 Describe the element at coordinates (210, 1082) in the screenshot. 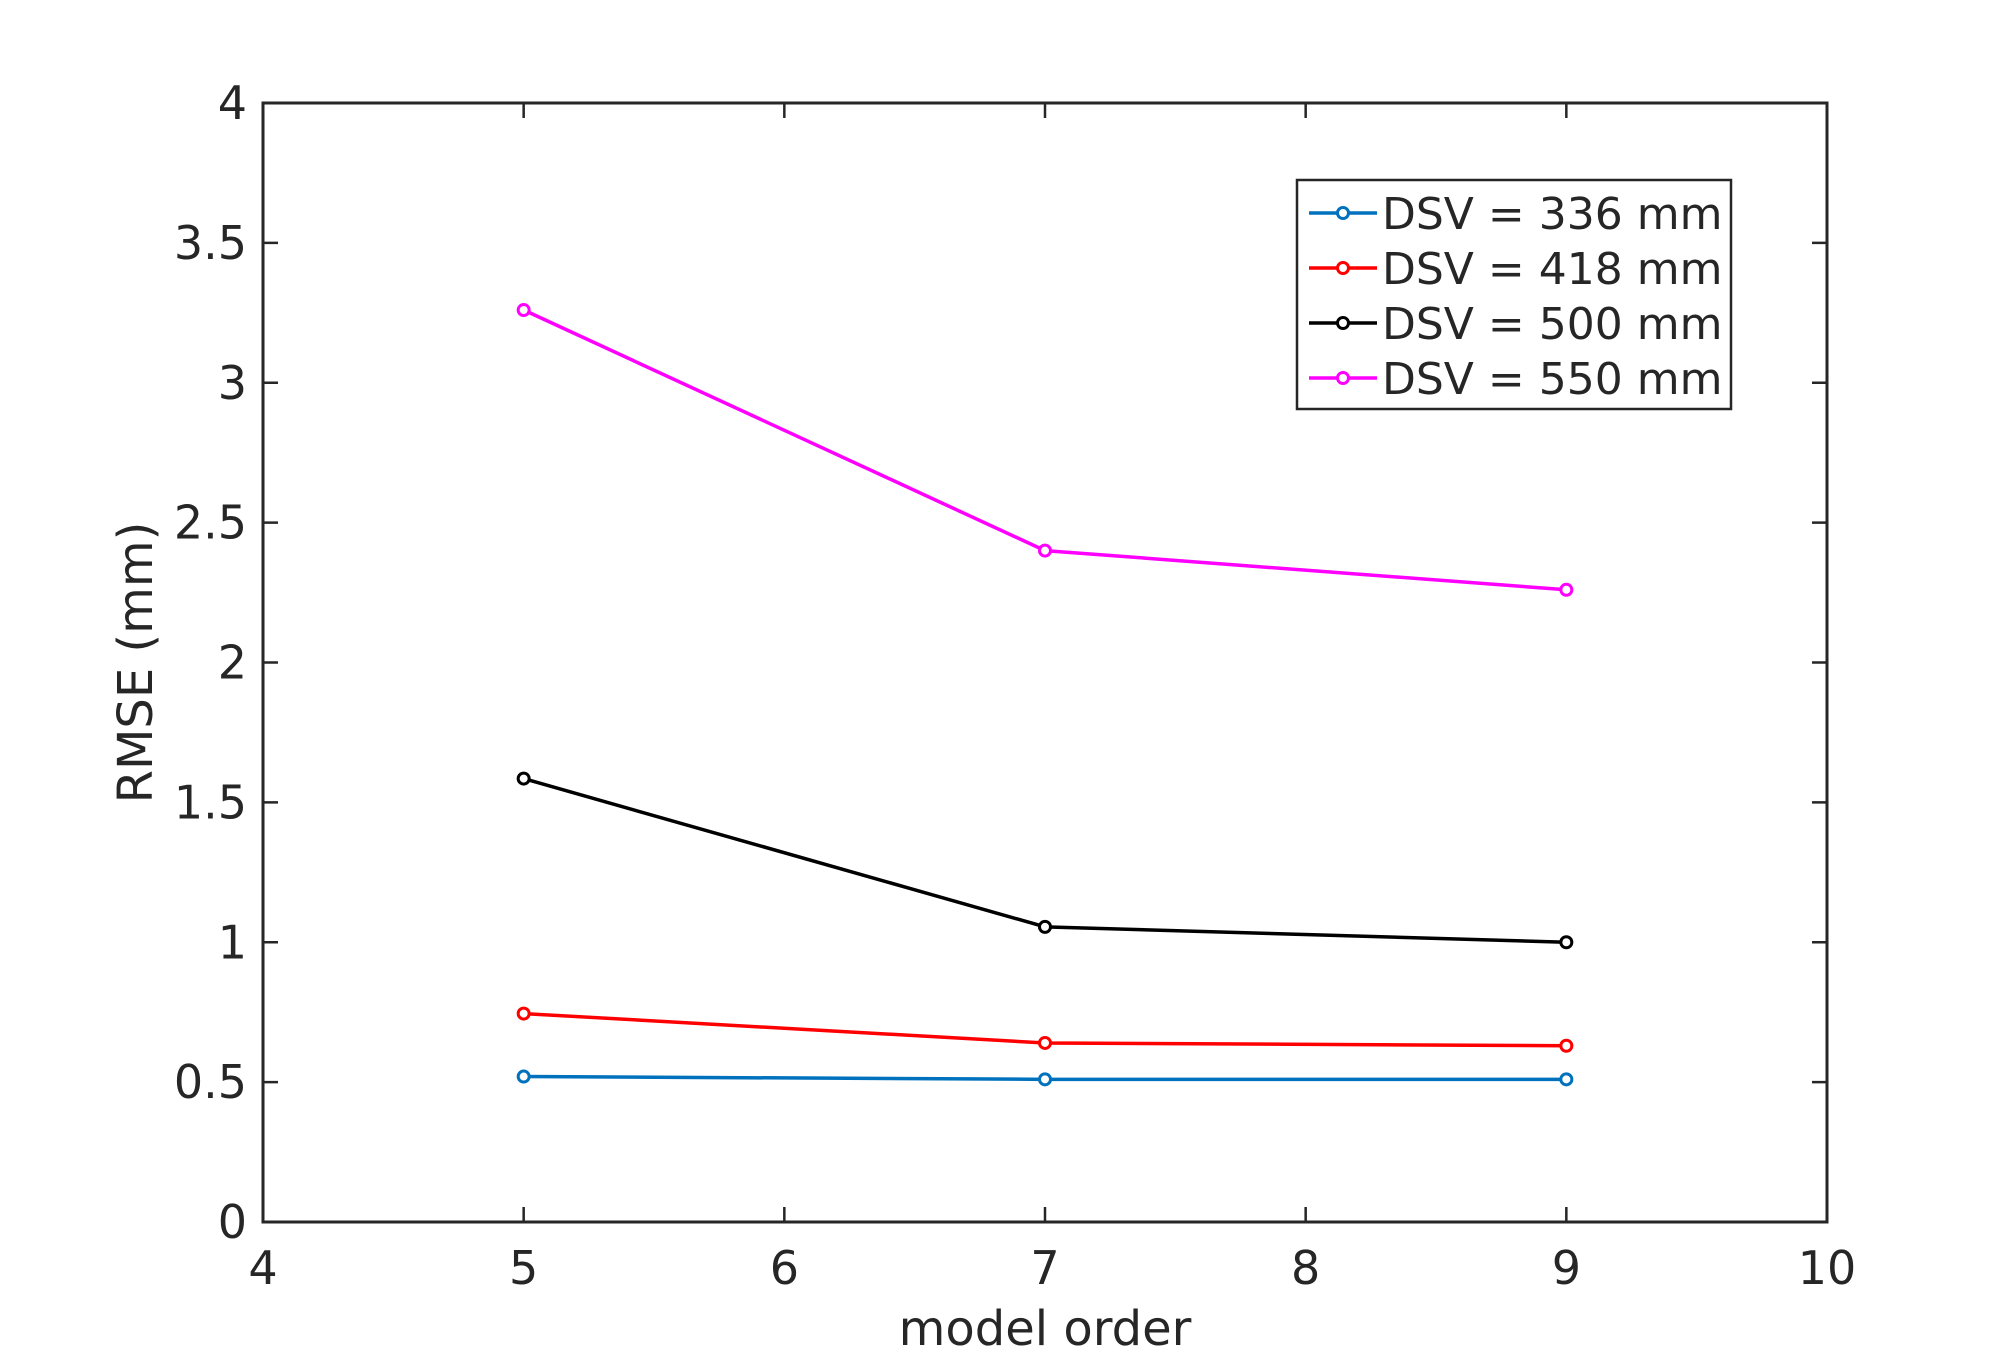

I see `y-tick-label: 0.5` at that location.